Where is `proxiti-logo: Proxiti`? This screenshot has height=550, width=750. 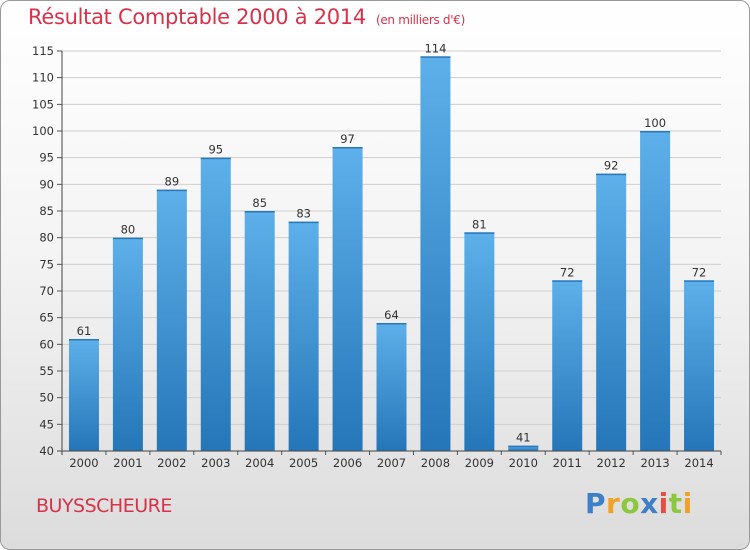
proxiti-logo: Proxiti is located at coordinates (639, 503).